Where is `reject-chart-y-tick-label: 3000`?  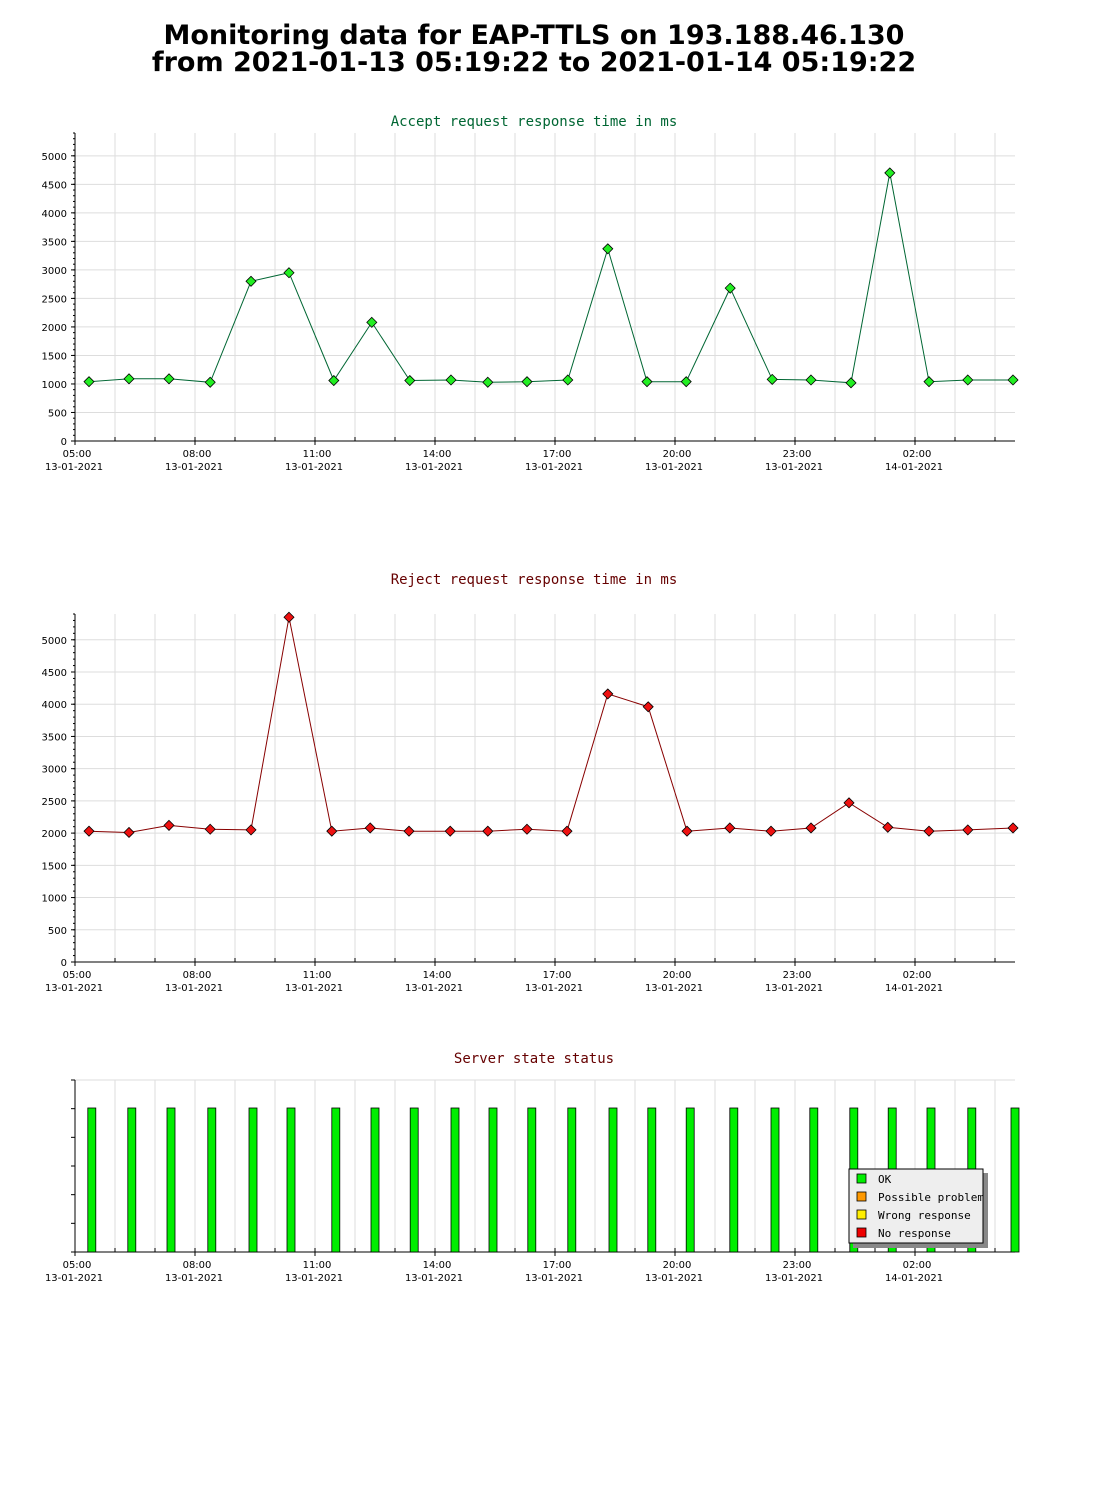
reject-chart-y-tick-label: 3000 is located at coordinates (54, 770).